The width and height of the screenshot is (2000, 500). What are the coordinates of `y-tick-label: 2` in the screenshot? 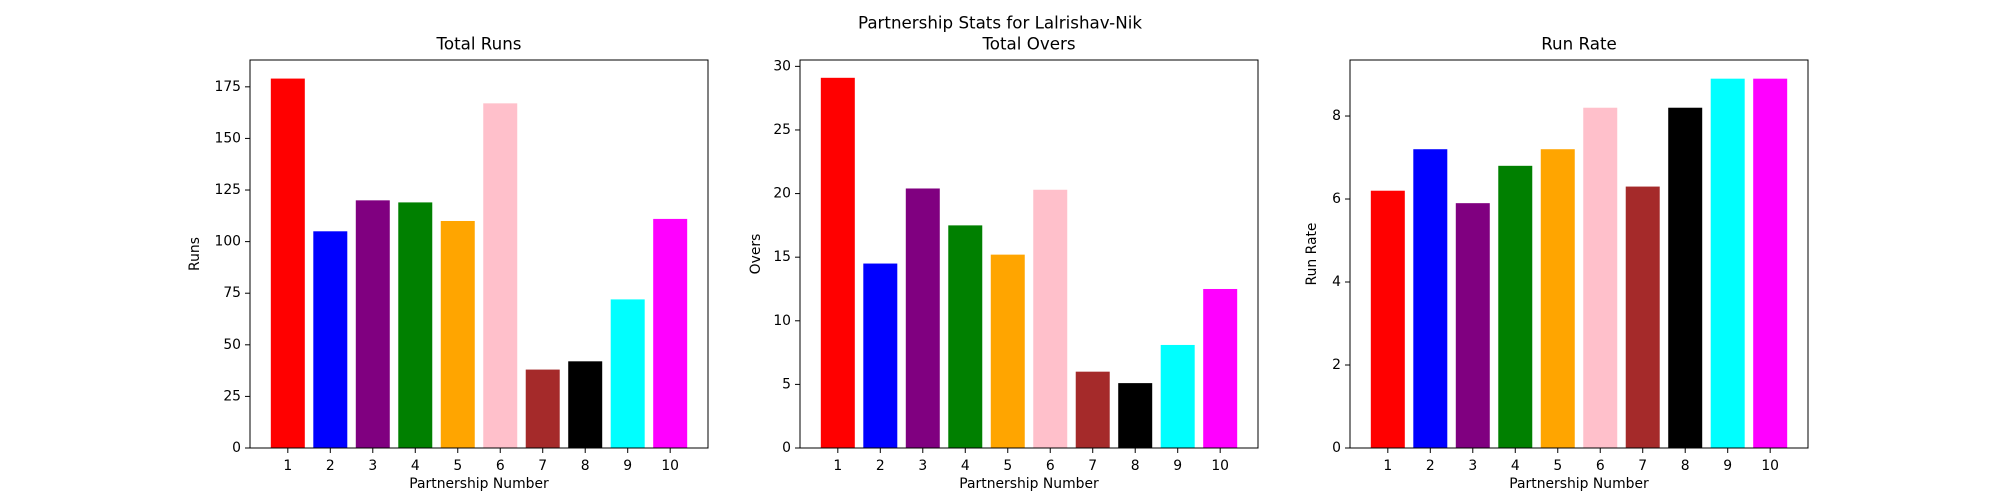 It's located at (1336, 365).